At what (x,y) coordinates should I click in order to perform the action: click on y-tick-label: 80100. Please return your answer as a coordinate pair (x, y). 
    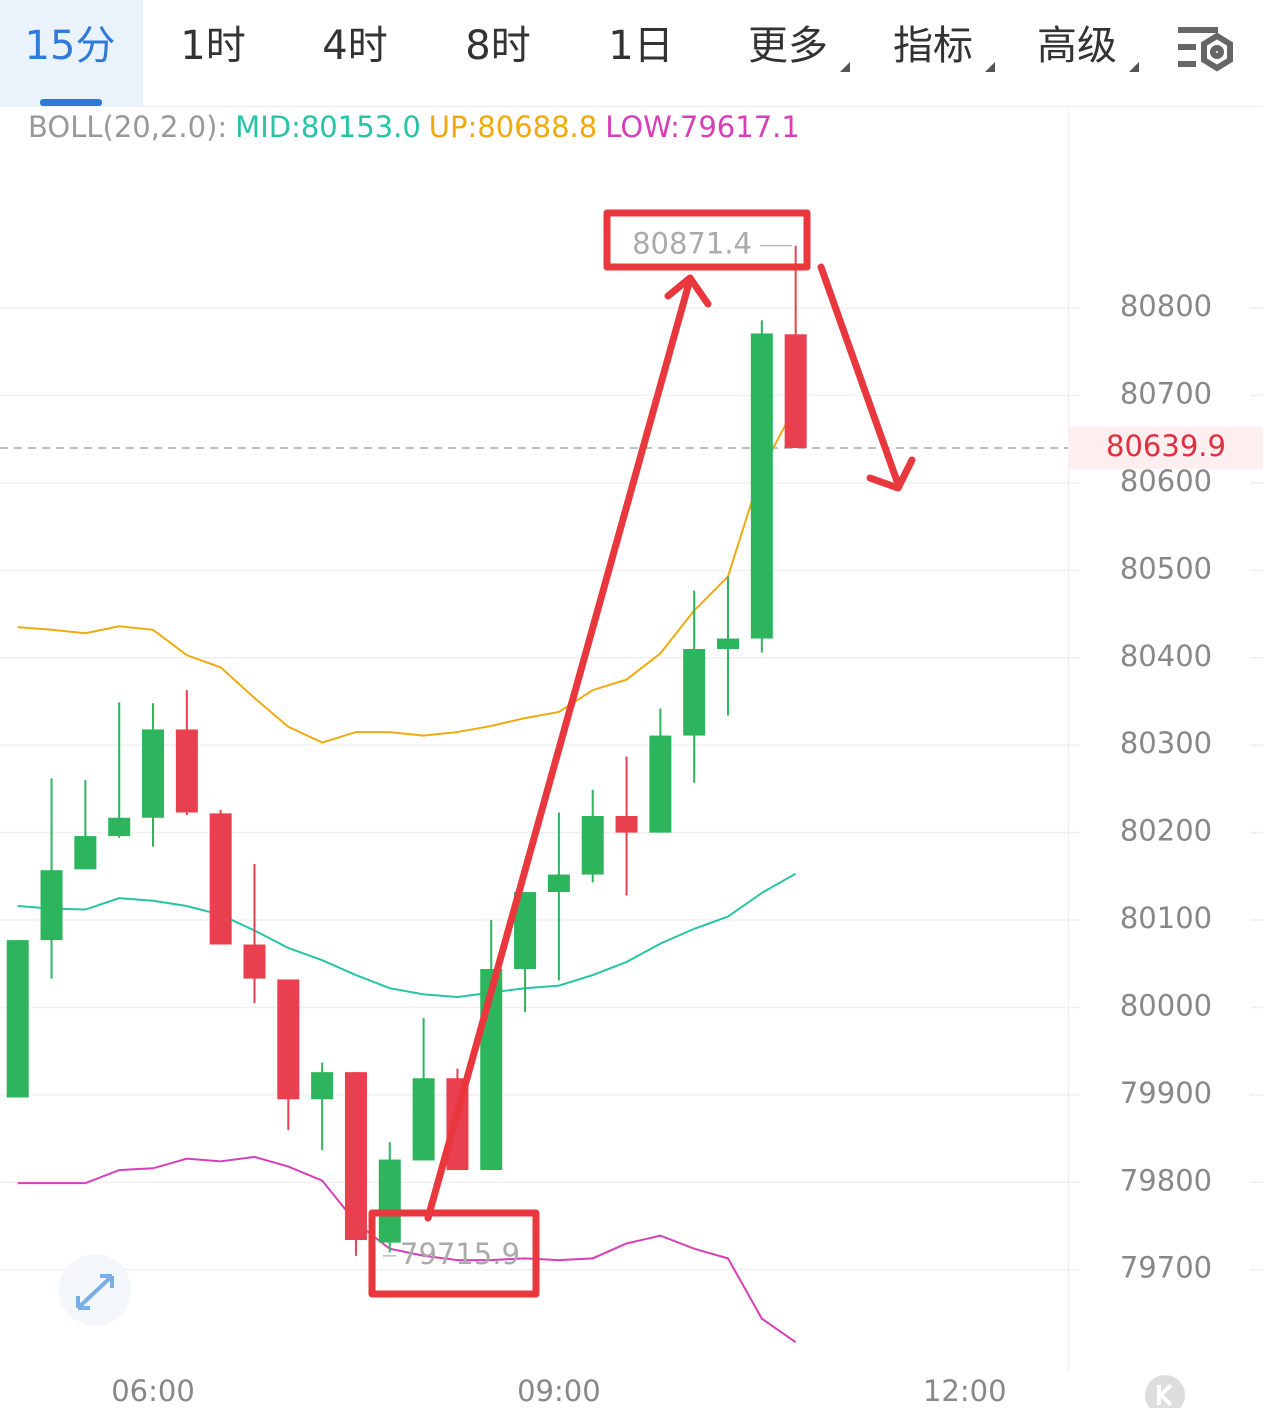
    Looking at the image, I should click on (1166, 918).